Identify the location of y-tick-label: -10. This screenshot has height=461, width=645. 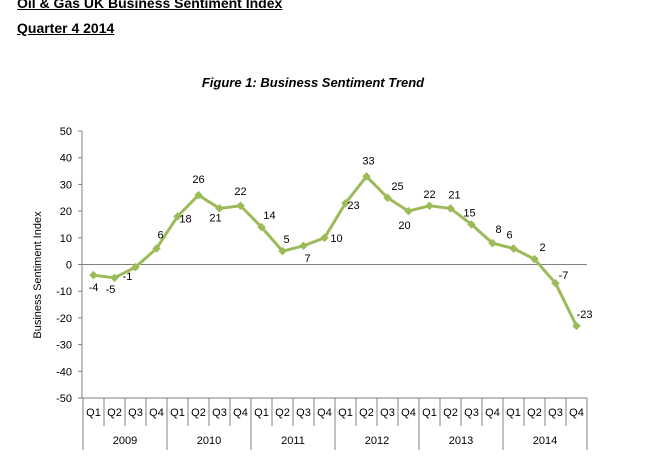
(64, 292).